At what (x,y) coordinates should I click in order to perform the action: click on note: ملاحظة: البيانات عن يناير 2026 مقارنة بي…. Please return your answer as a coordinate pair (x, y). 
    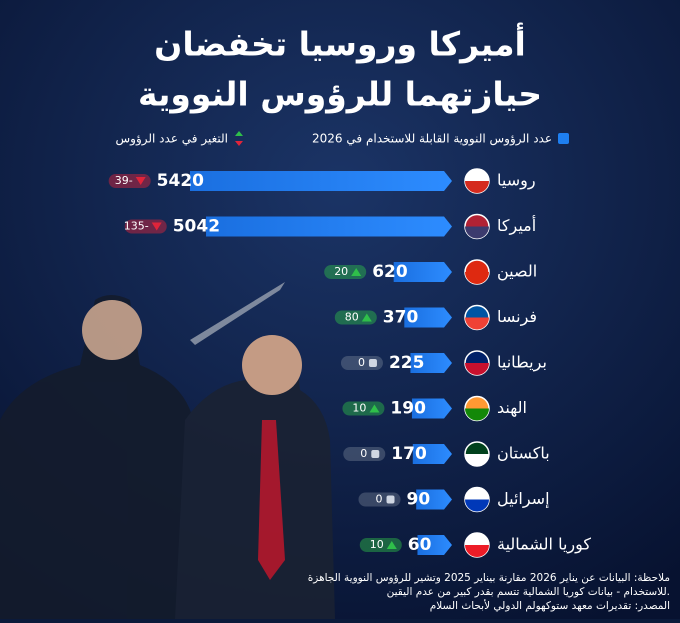
    Looking at the image, I should click on (489, 578).